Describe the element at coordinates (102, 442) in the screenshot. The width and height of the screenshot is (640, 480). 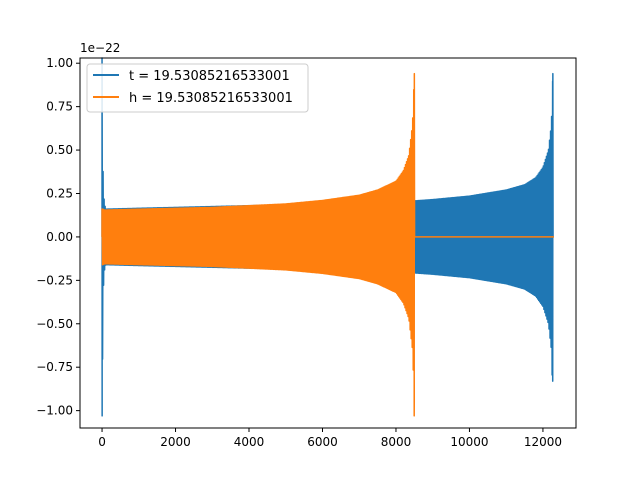
I see `x-tick-label: 0` at that location.